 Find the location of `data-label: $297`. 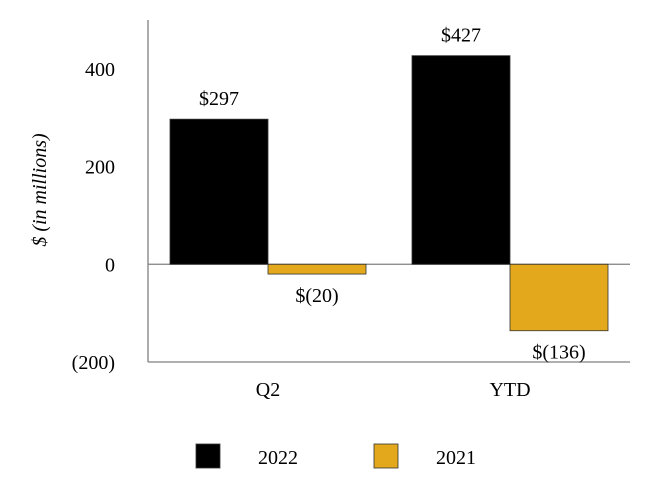

data-label: $297 is located at coordinates (219, 99).